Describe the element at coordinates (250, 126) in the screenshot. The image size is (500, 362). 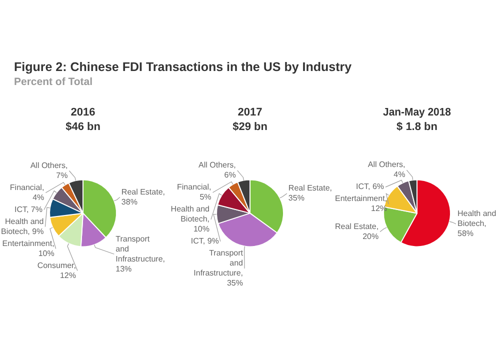
I see `chart-subtitle: $29 bn` at that location.